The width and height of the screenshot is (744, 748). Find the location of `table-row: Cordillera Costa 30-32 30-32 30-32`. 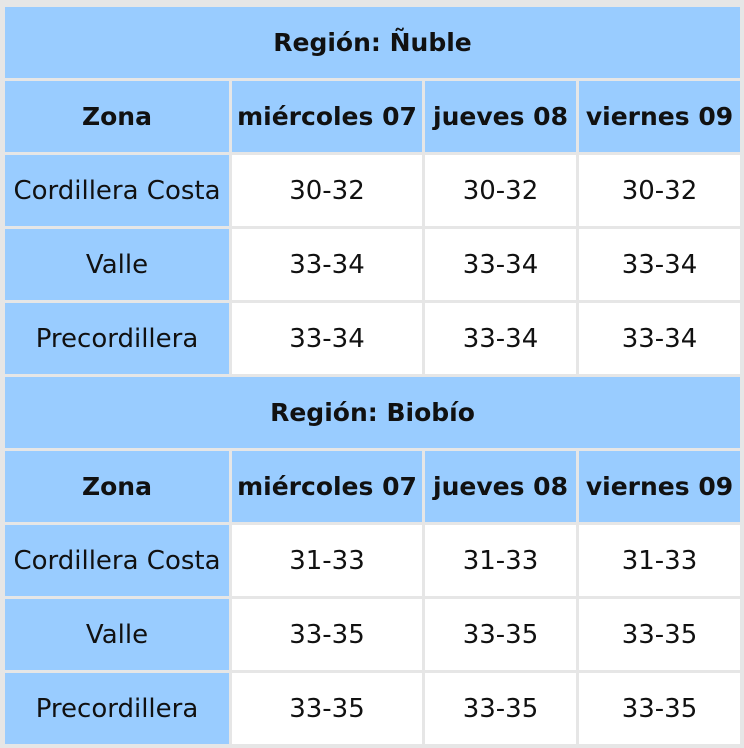

table-row: Cordillera Costa 30-32 30-32 30-32 is located at coordinates (372, 190).